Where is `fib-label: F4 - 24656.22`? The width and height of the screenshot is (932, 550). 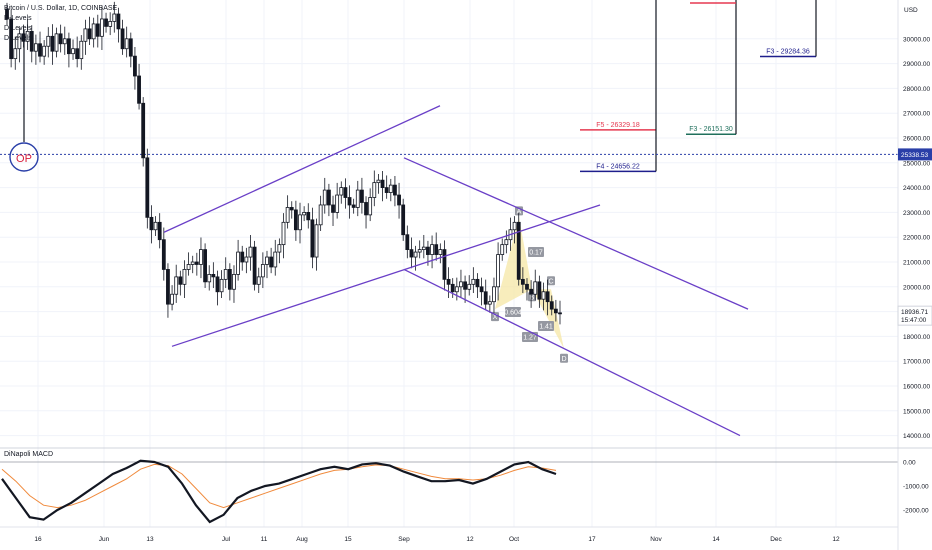
fib-label: F4 - 24656.22 is located at coordinates (618, 166).